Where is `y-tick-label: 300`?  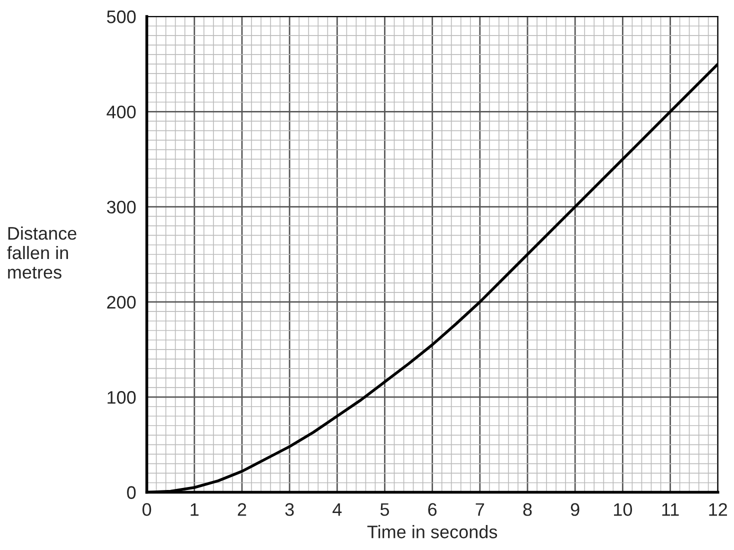
y-tick-label: 300 is located at coordinates (121, 207).